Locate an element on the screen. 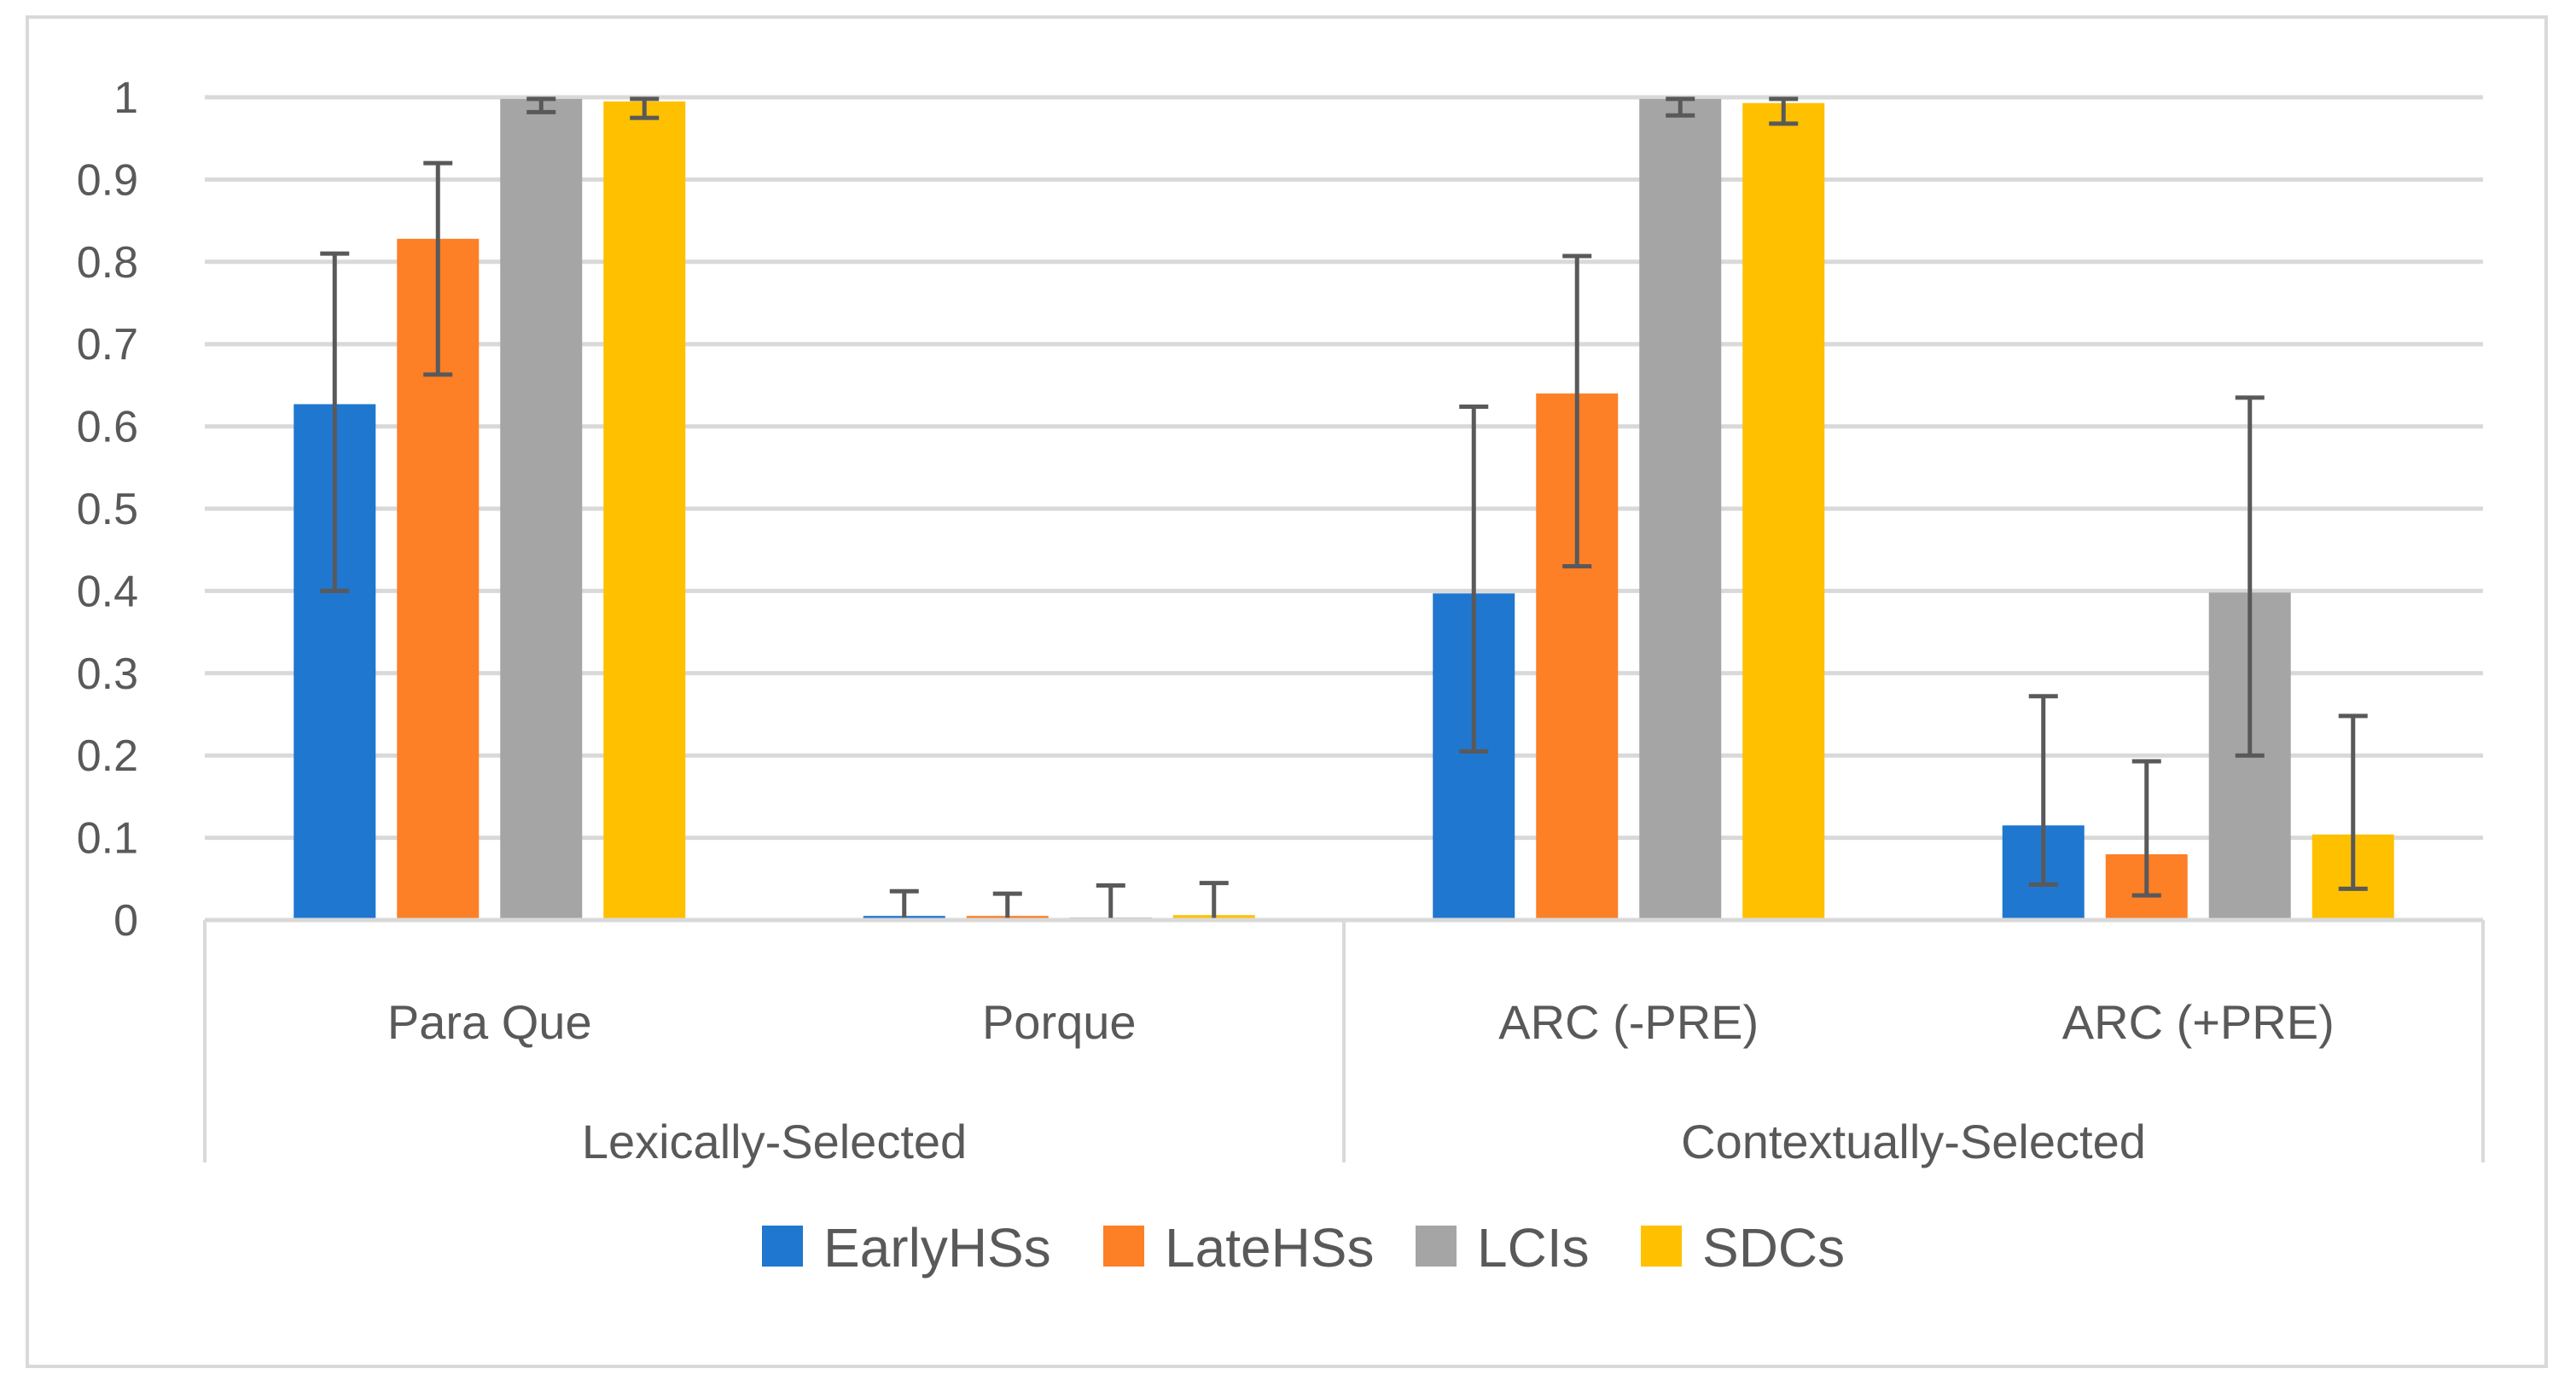 The width and height of the screenshot is (2576, 1392). y-tick-label: 0.5 is located at coordinates (108, 509).